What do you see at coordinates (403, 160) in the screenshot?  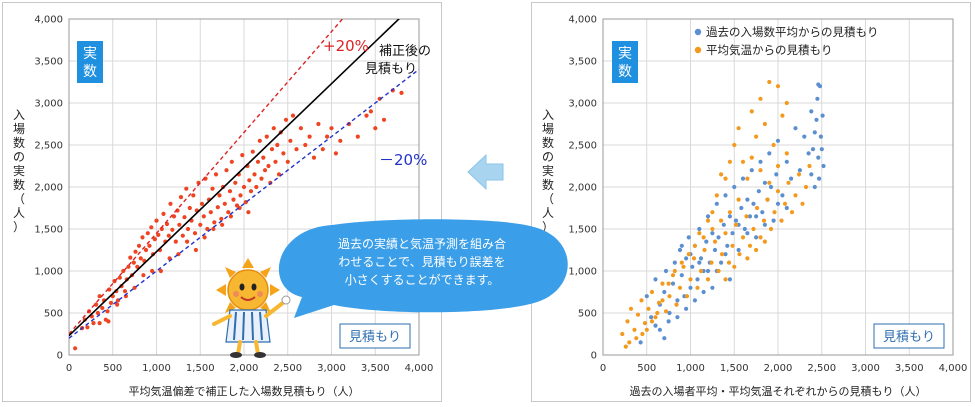 I see `minus-20-label: －20%` at bounding box center [403, 160].